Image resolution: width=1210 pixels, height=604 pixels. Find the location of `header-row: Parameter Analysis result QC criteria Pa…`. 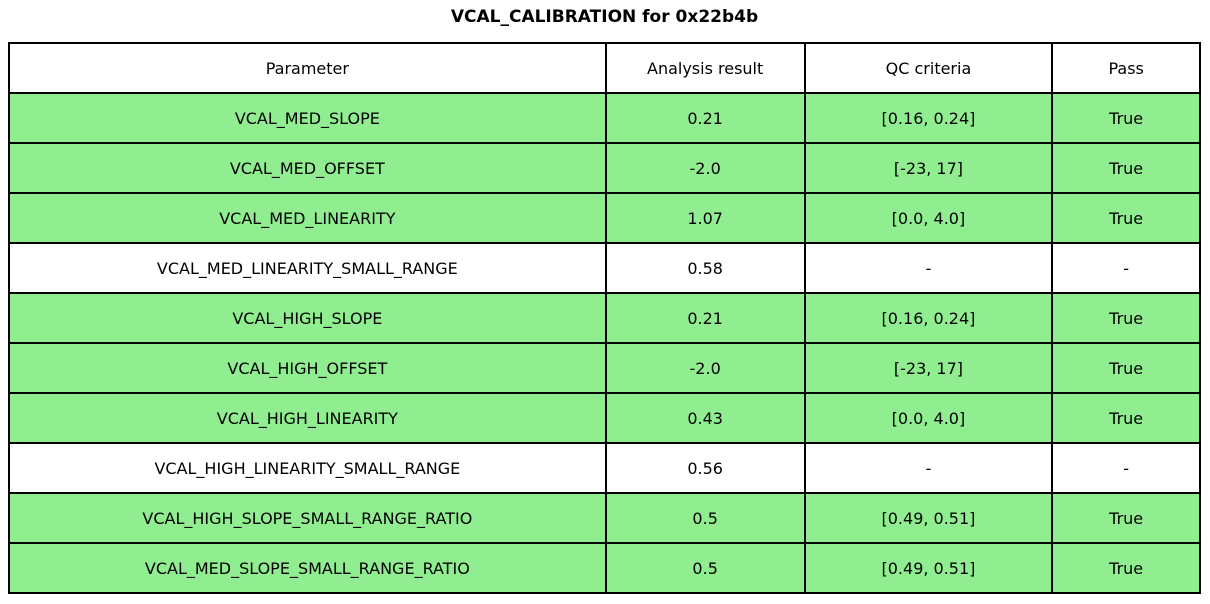

header-row: Parameter Analysis result QC criteria Pa… is located at coordinates (604, 68).